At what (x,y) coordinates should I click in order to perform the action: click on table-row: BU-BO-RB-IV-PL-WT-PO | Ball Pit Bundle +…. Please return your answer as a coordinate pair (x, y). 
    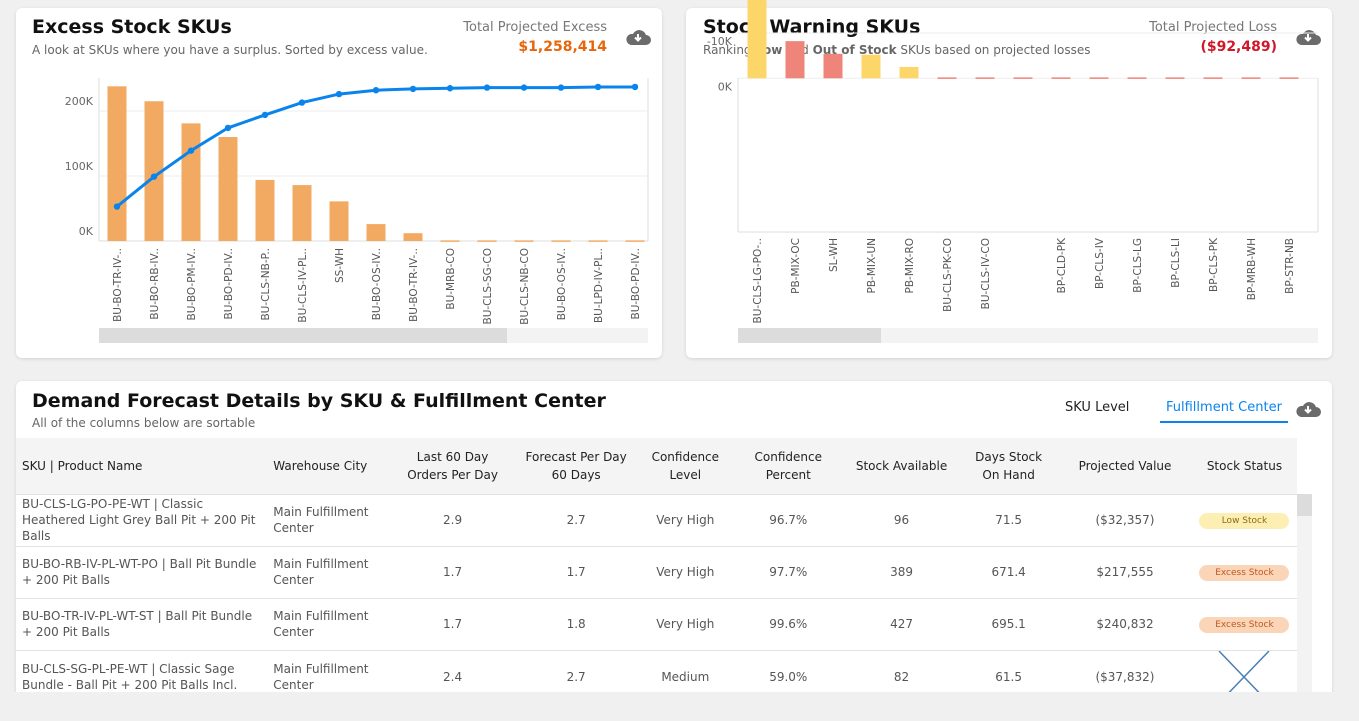
    Looking at the image, I should click on (656, 571).